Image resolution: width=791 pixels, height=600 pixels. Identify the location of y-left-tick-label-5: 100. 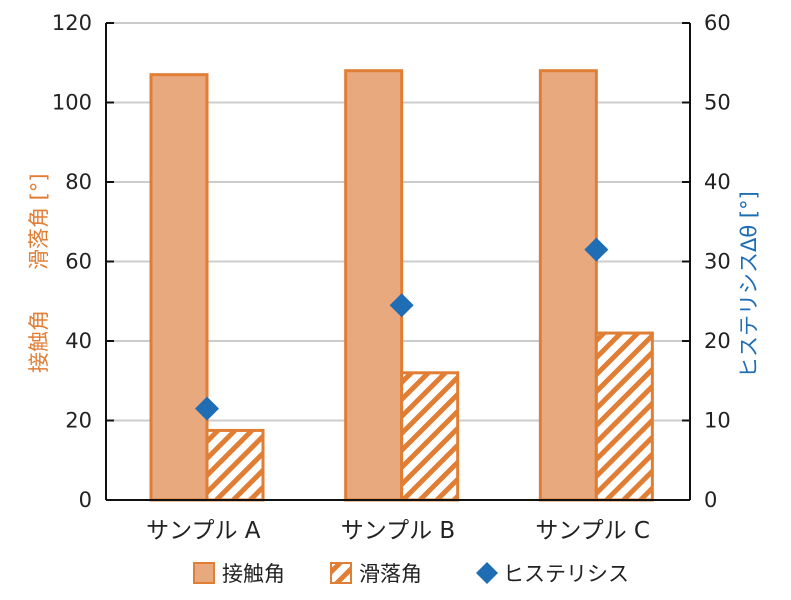
(72, 103).